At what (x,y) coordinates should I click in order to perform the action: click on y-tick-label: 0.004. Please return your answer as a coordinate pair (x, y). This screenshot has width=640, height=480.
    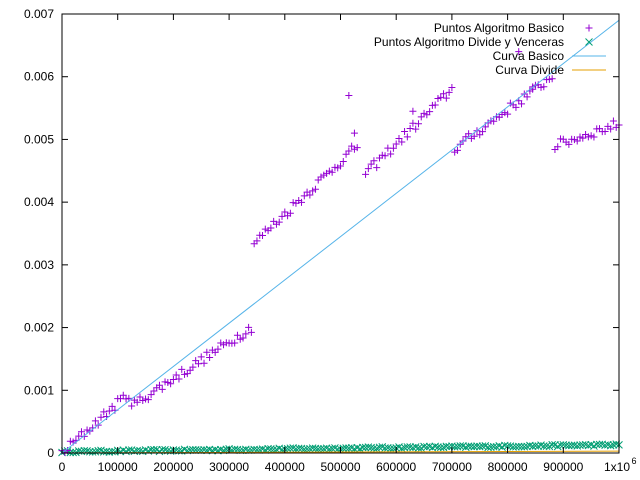
    Looking at the image, I should click on (39, 202).